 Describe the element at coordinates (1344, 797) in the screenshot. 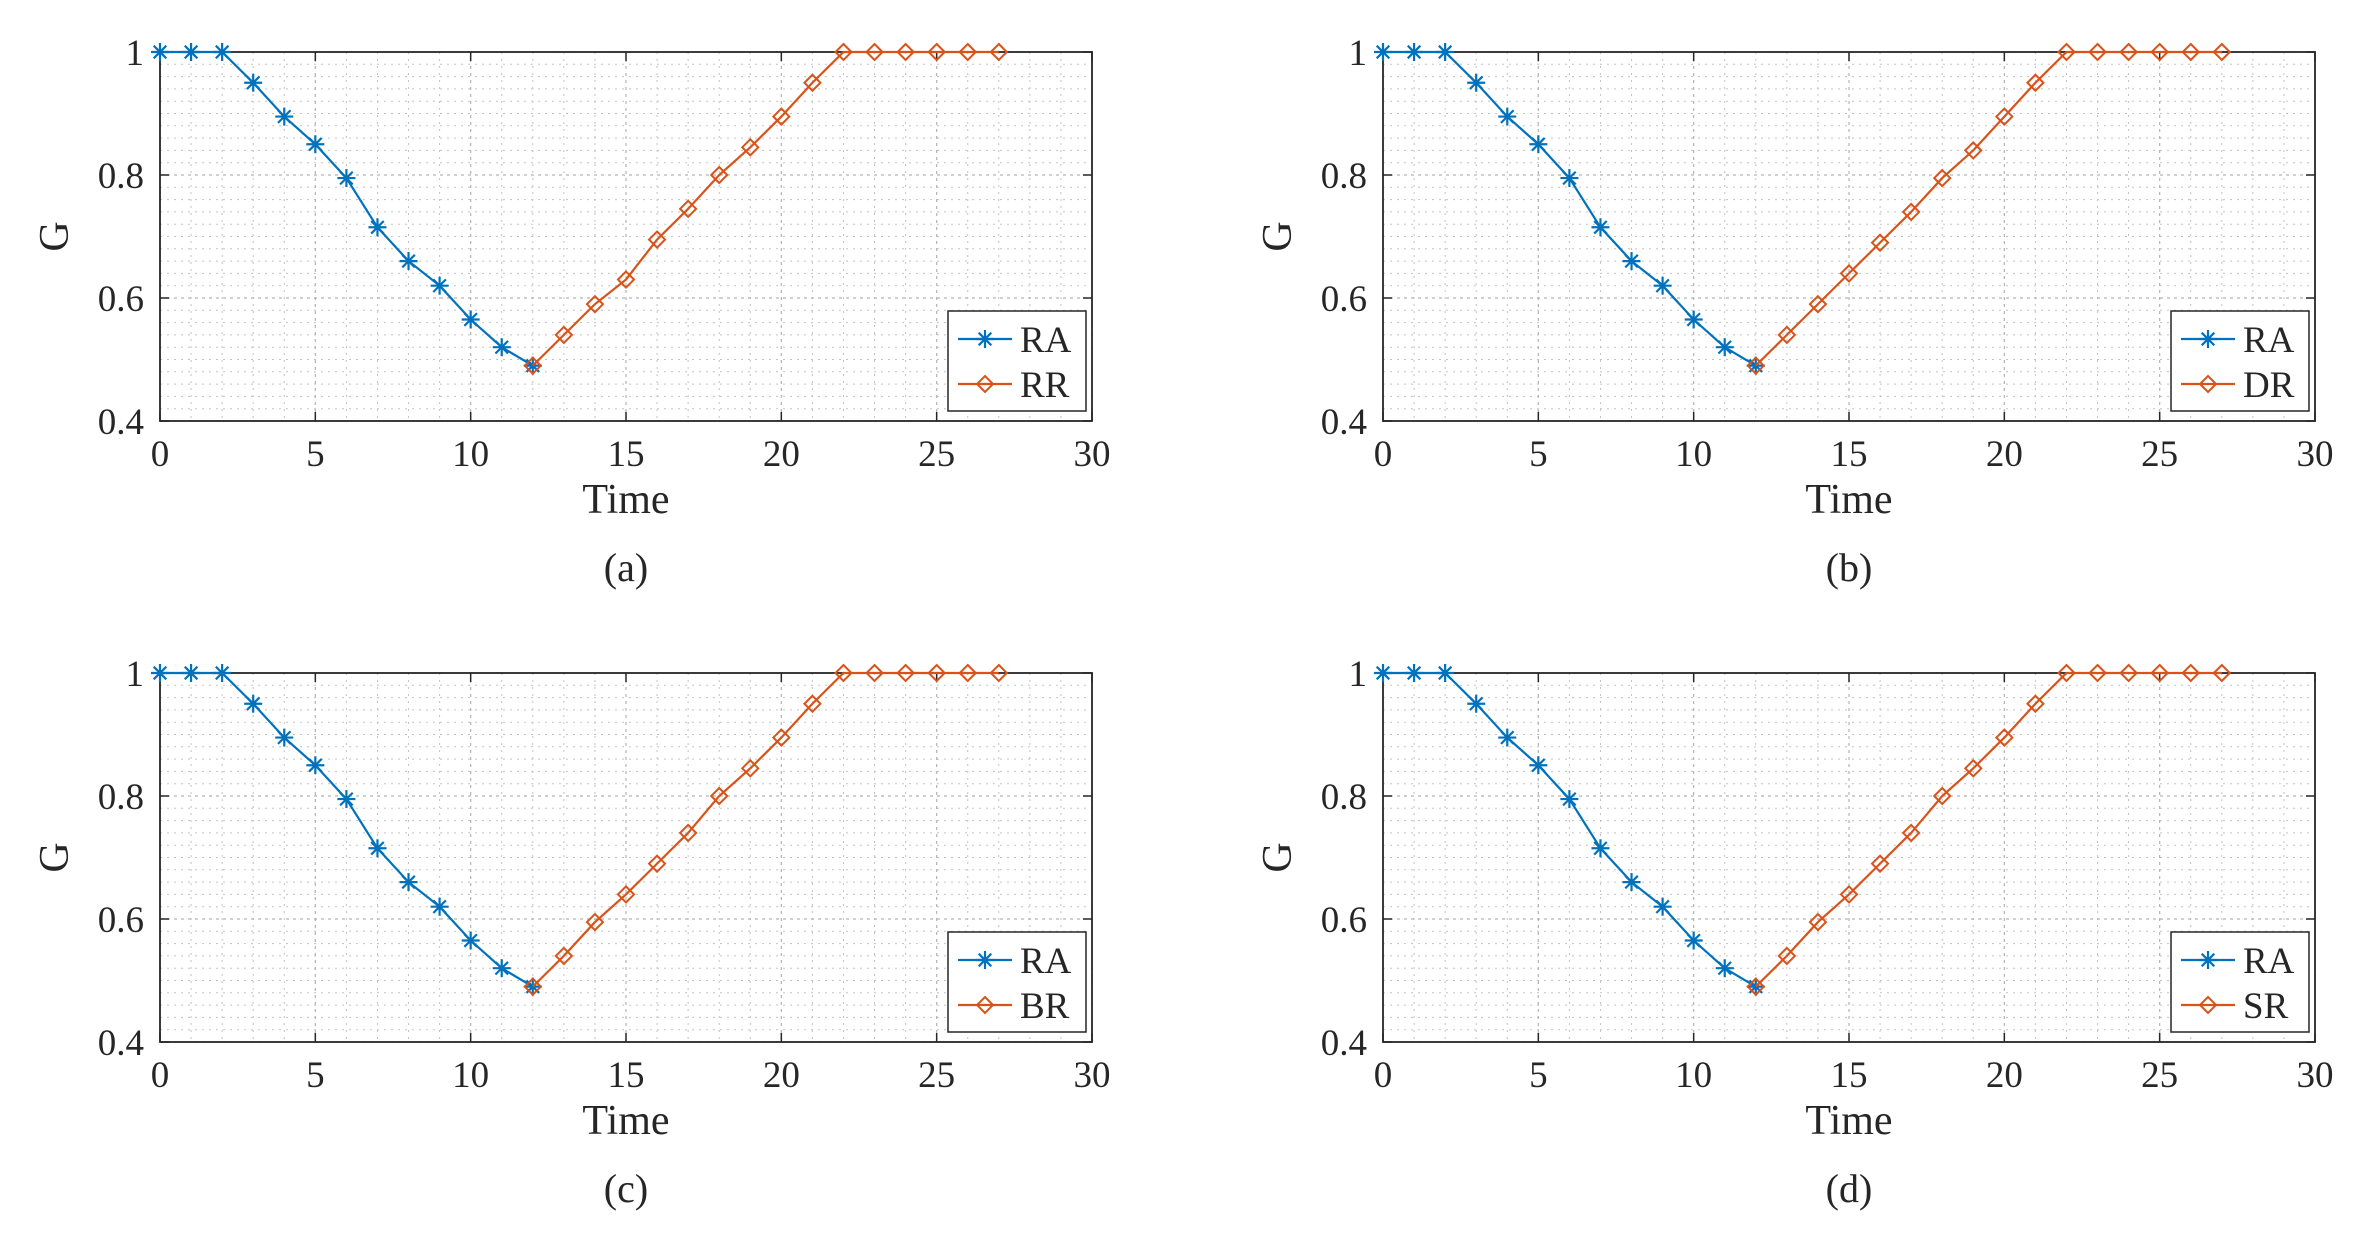

I see `y-tick-label: 0.8` at that location.